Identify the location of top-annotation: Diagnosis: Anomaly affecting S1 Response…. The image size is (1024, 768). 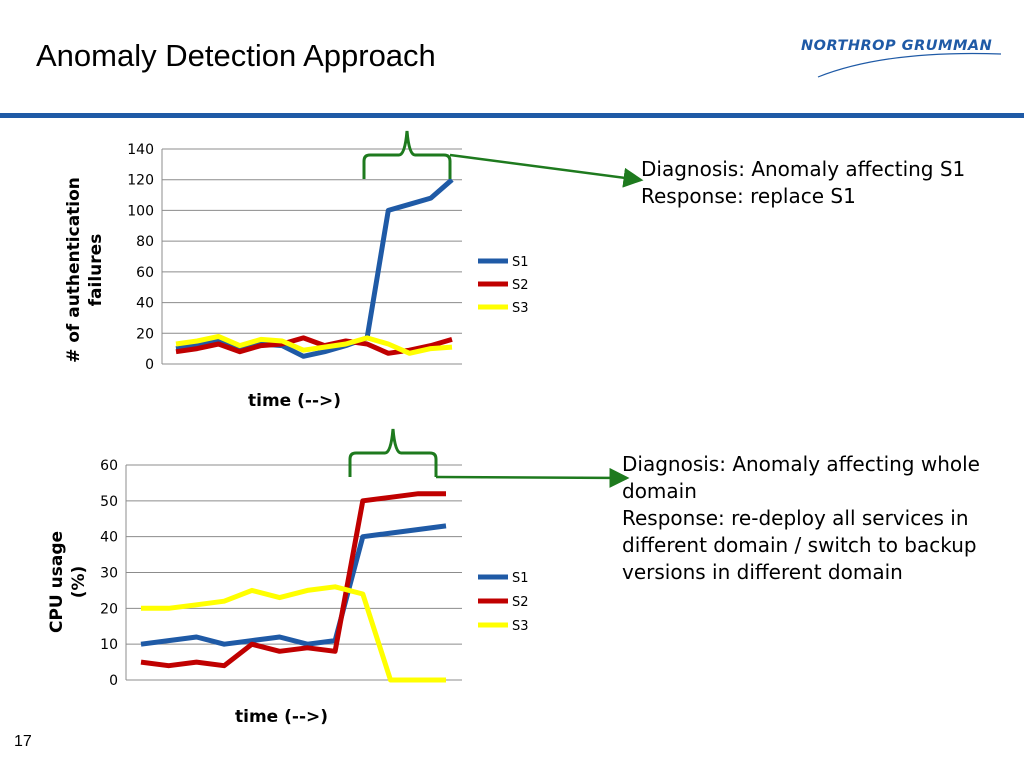
(803, 183).